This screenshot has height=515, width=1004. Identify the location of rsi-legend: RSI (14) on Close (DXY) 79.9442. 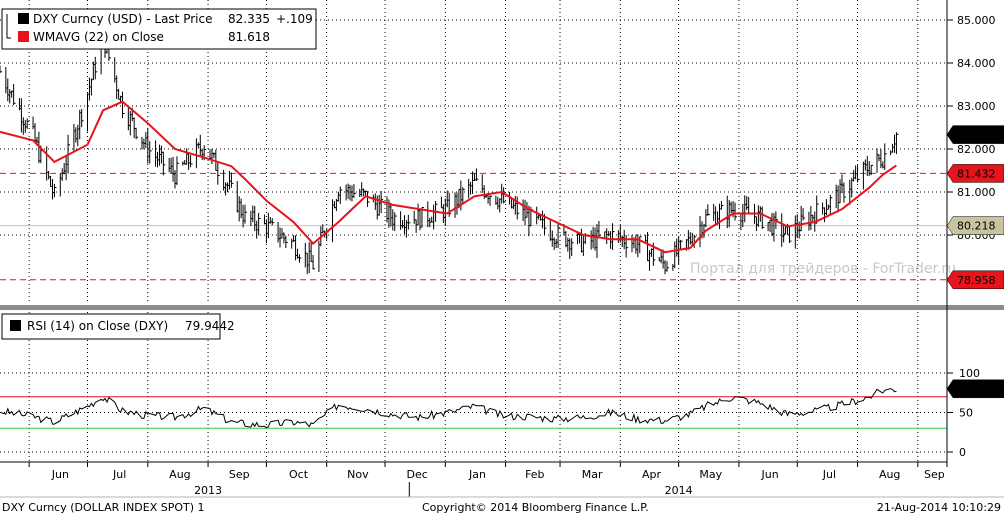
(118, 326).